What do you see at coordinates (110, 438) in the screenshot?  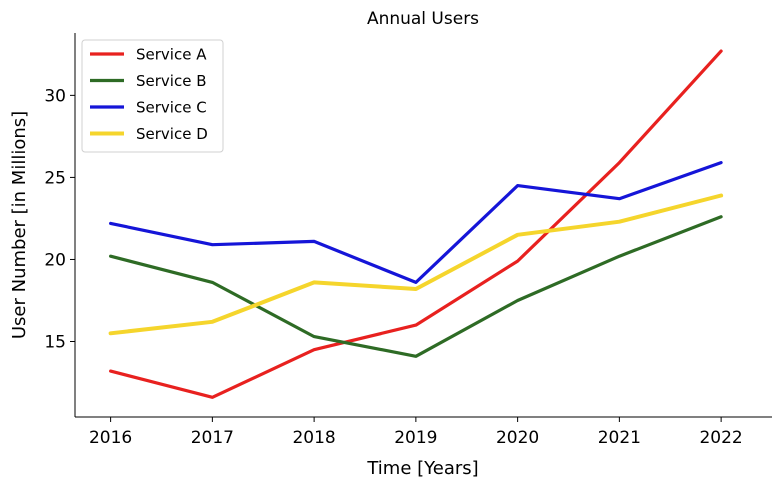 I see `x-tick-label: 2016` at bounding box center [110, 438].